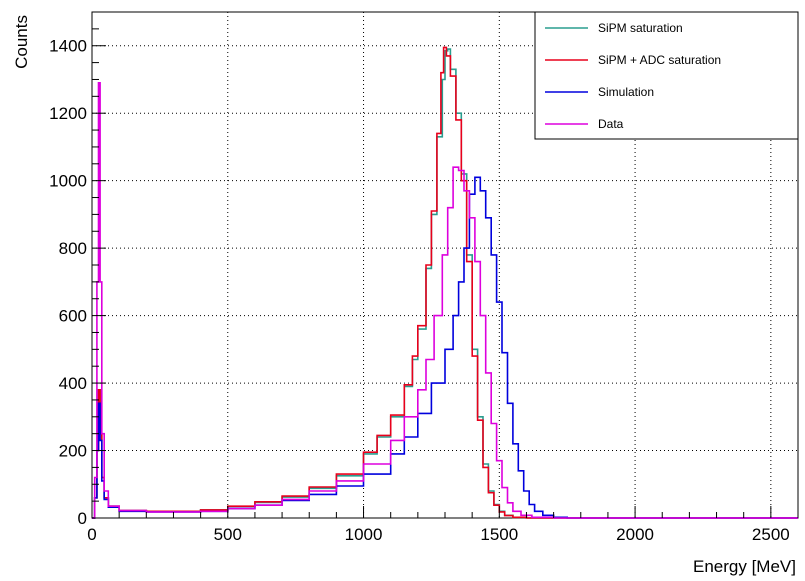 This screenshot has height=581, width=805. I want to click on legend-label: SiPM saturation, so click(640, 28).